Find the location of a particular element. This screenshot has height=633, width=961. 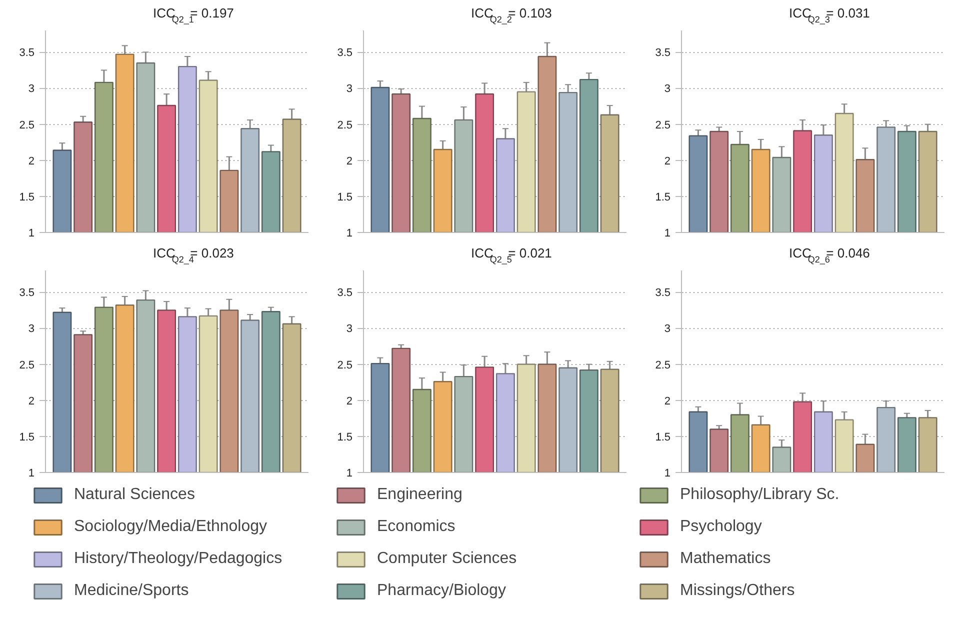

legend-label: Pharmacy/Biology is located at coordinates (442, 591).